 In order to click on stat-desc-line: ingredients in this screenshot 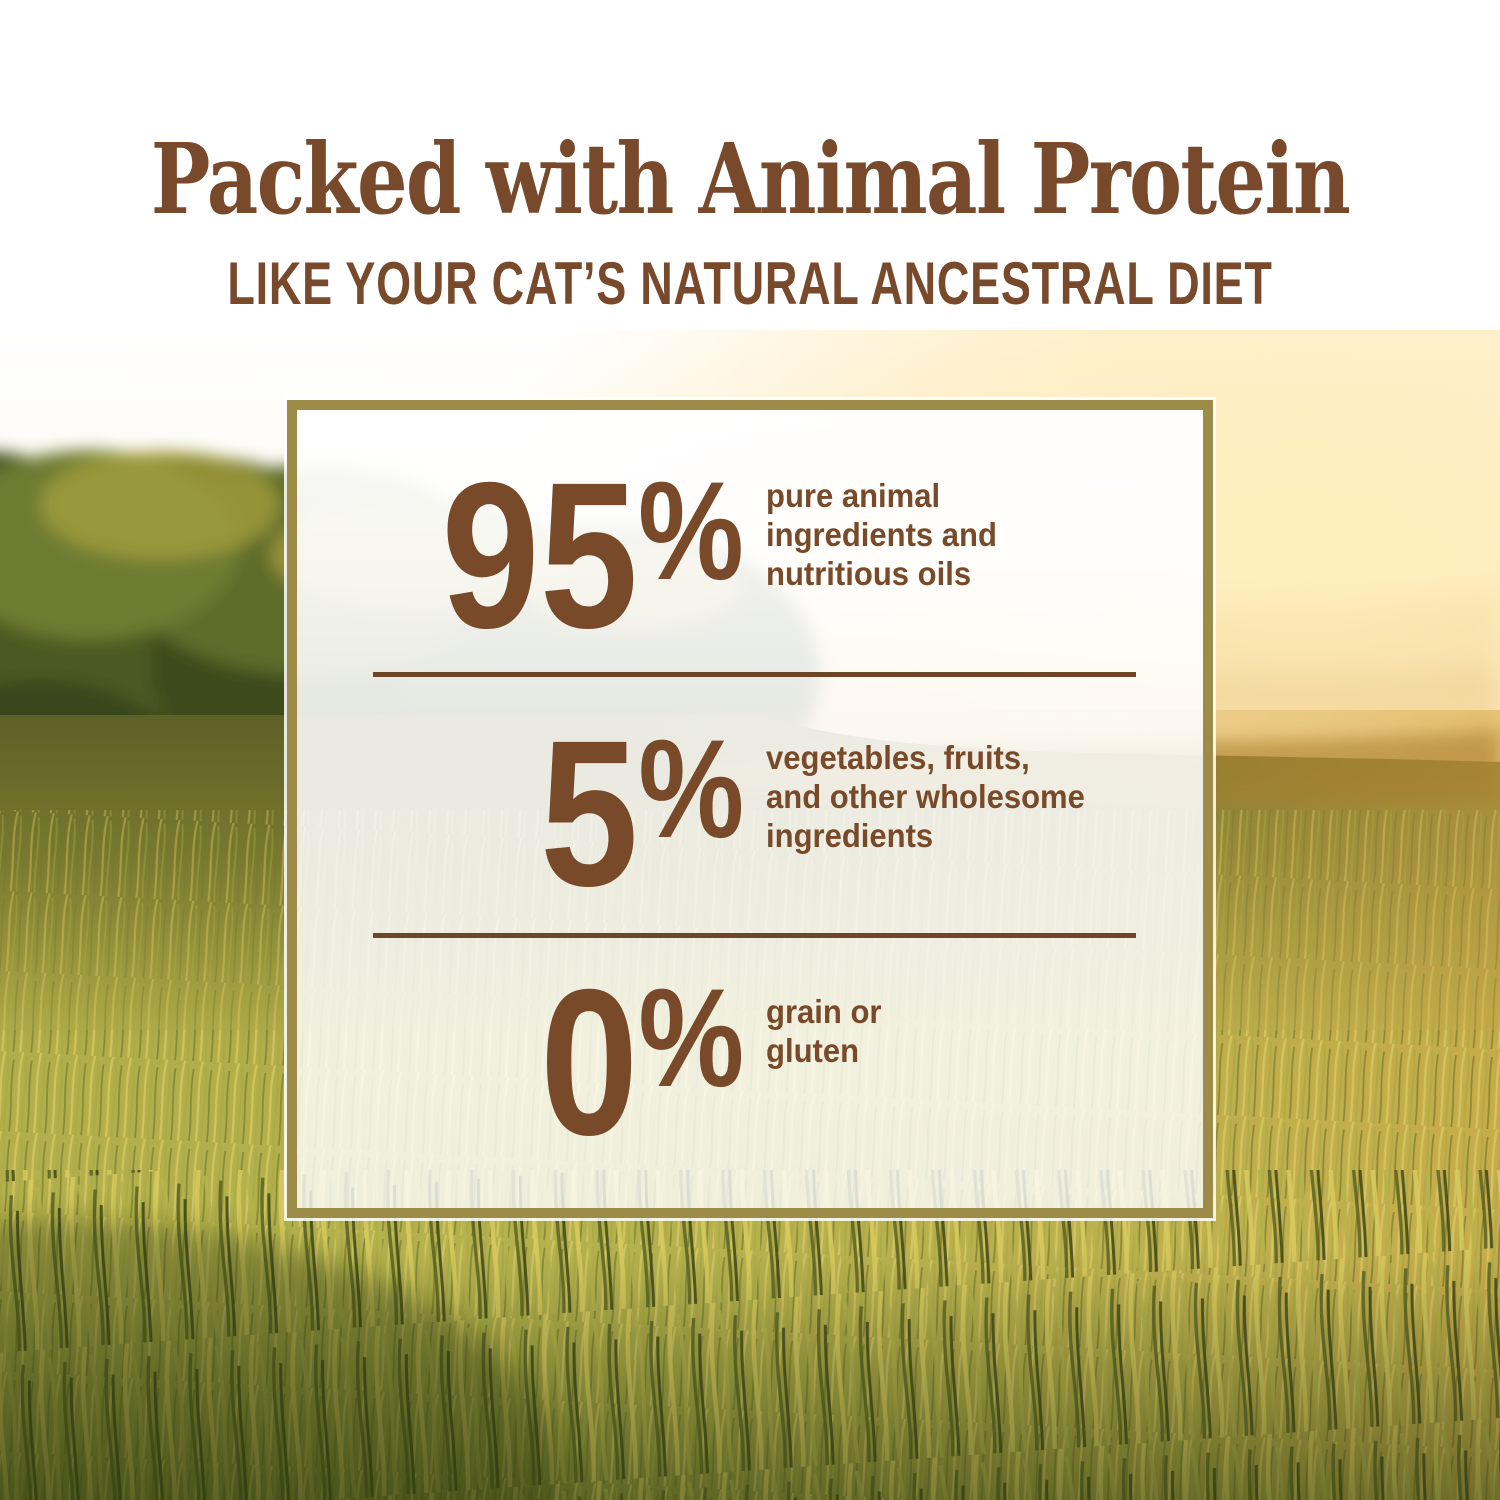, I will do `click(850, 835)`.